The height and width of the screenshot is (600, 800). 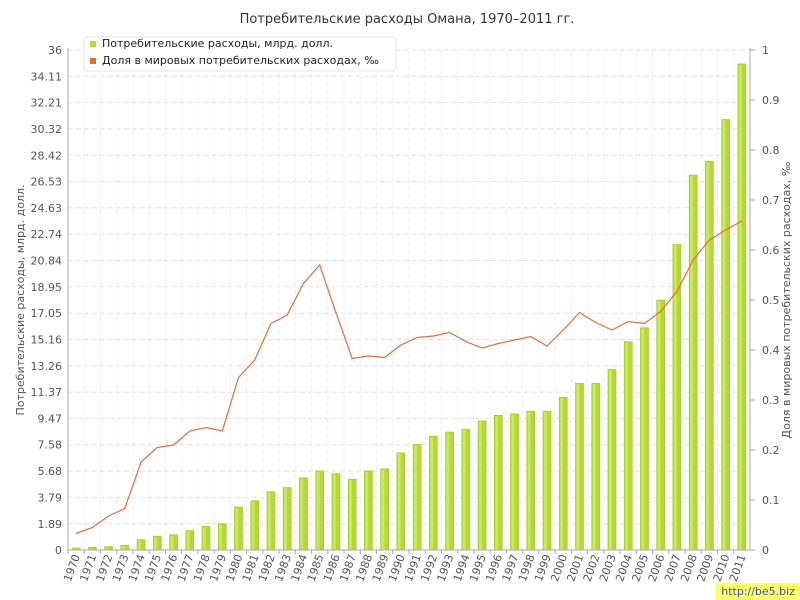 I want to click on right-tick-label: 0.1, so click(x=771, y=500).